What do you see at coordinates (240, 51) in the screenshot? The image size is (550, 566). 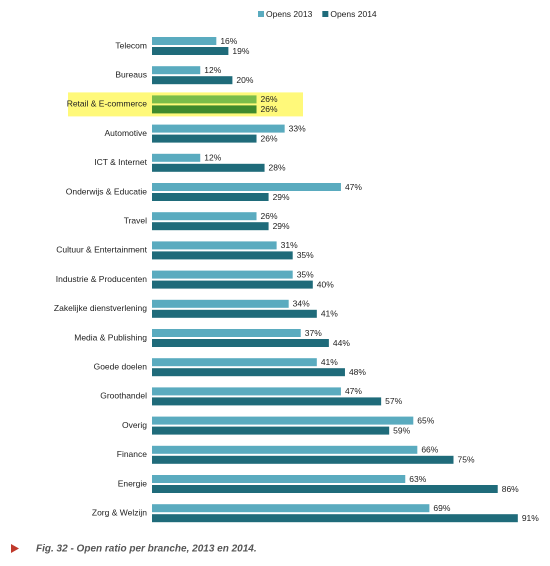 I see `value-label: 19%` at bounding box center [240, 51].